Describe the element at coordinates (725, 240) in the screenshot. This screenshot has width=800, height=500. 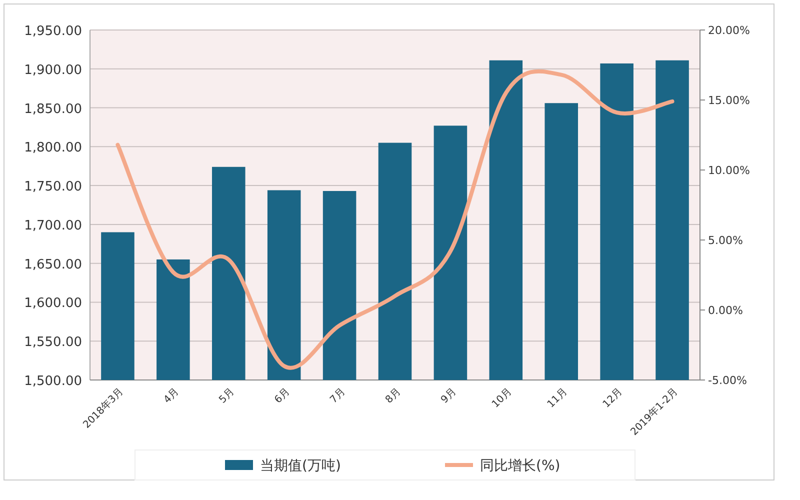
I see `y2-tick-label: 5.00%` at that location.